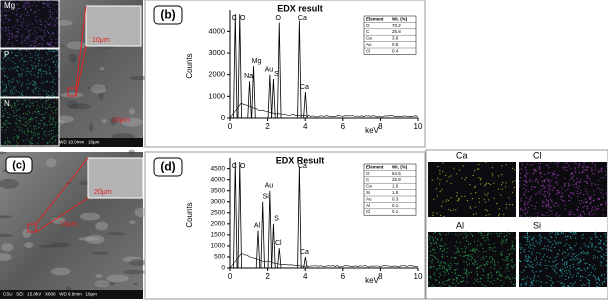 The width and height of the screenshot is (608, 300). Describe the element at coordinates (218, 190) in the screenshot. I see `y-tick-label: 3500` at that location.